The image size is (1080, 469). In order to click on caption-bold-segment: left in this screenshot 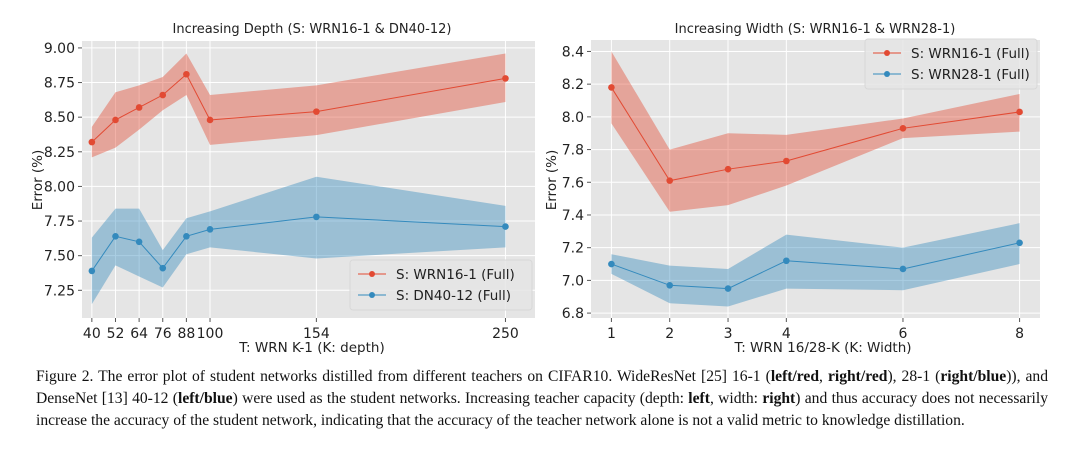, I will do `click(699, 398)`.